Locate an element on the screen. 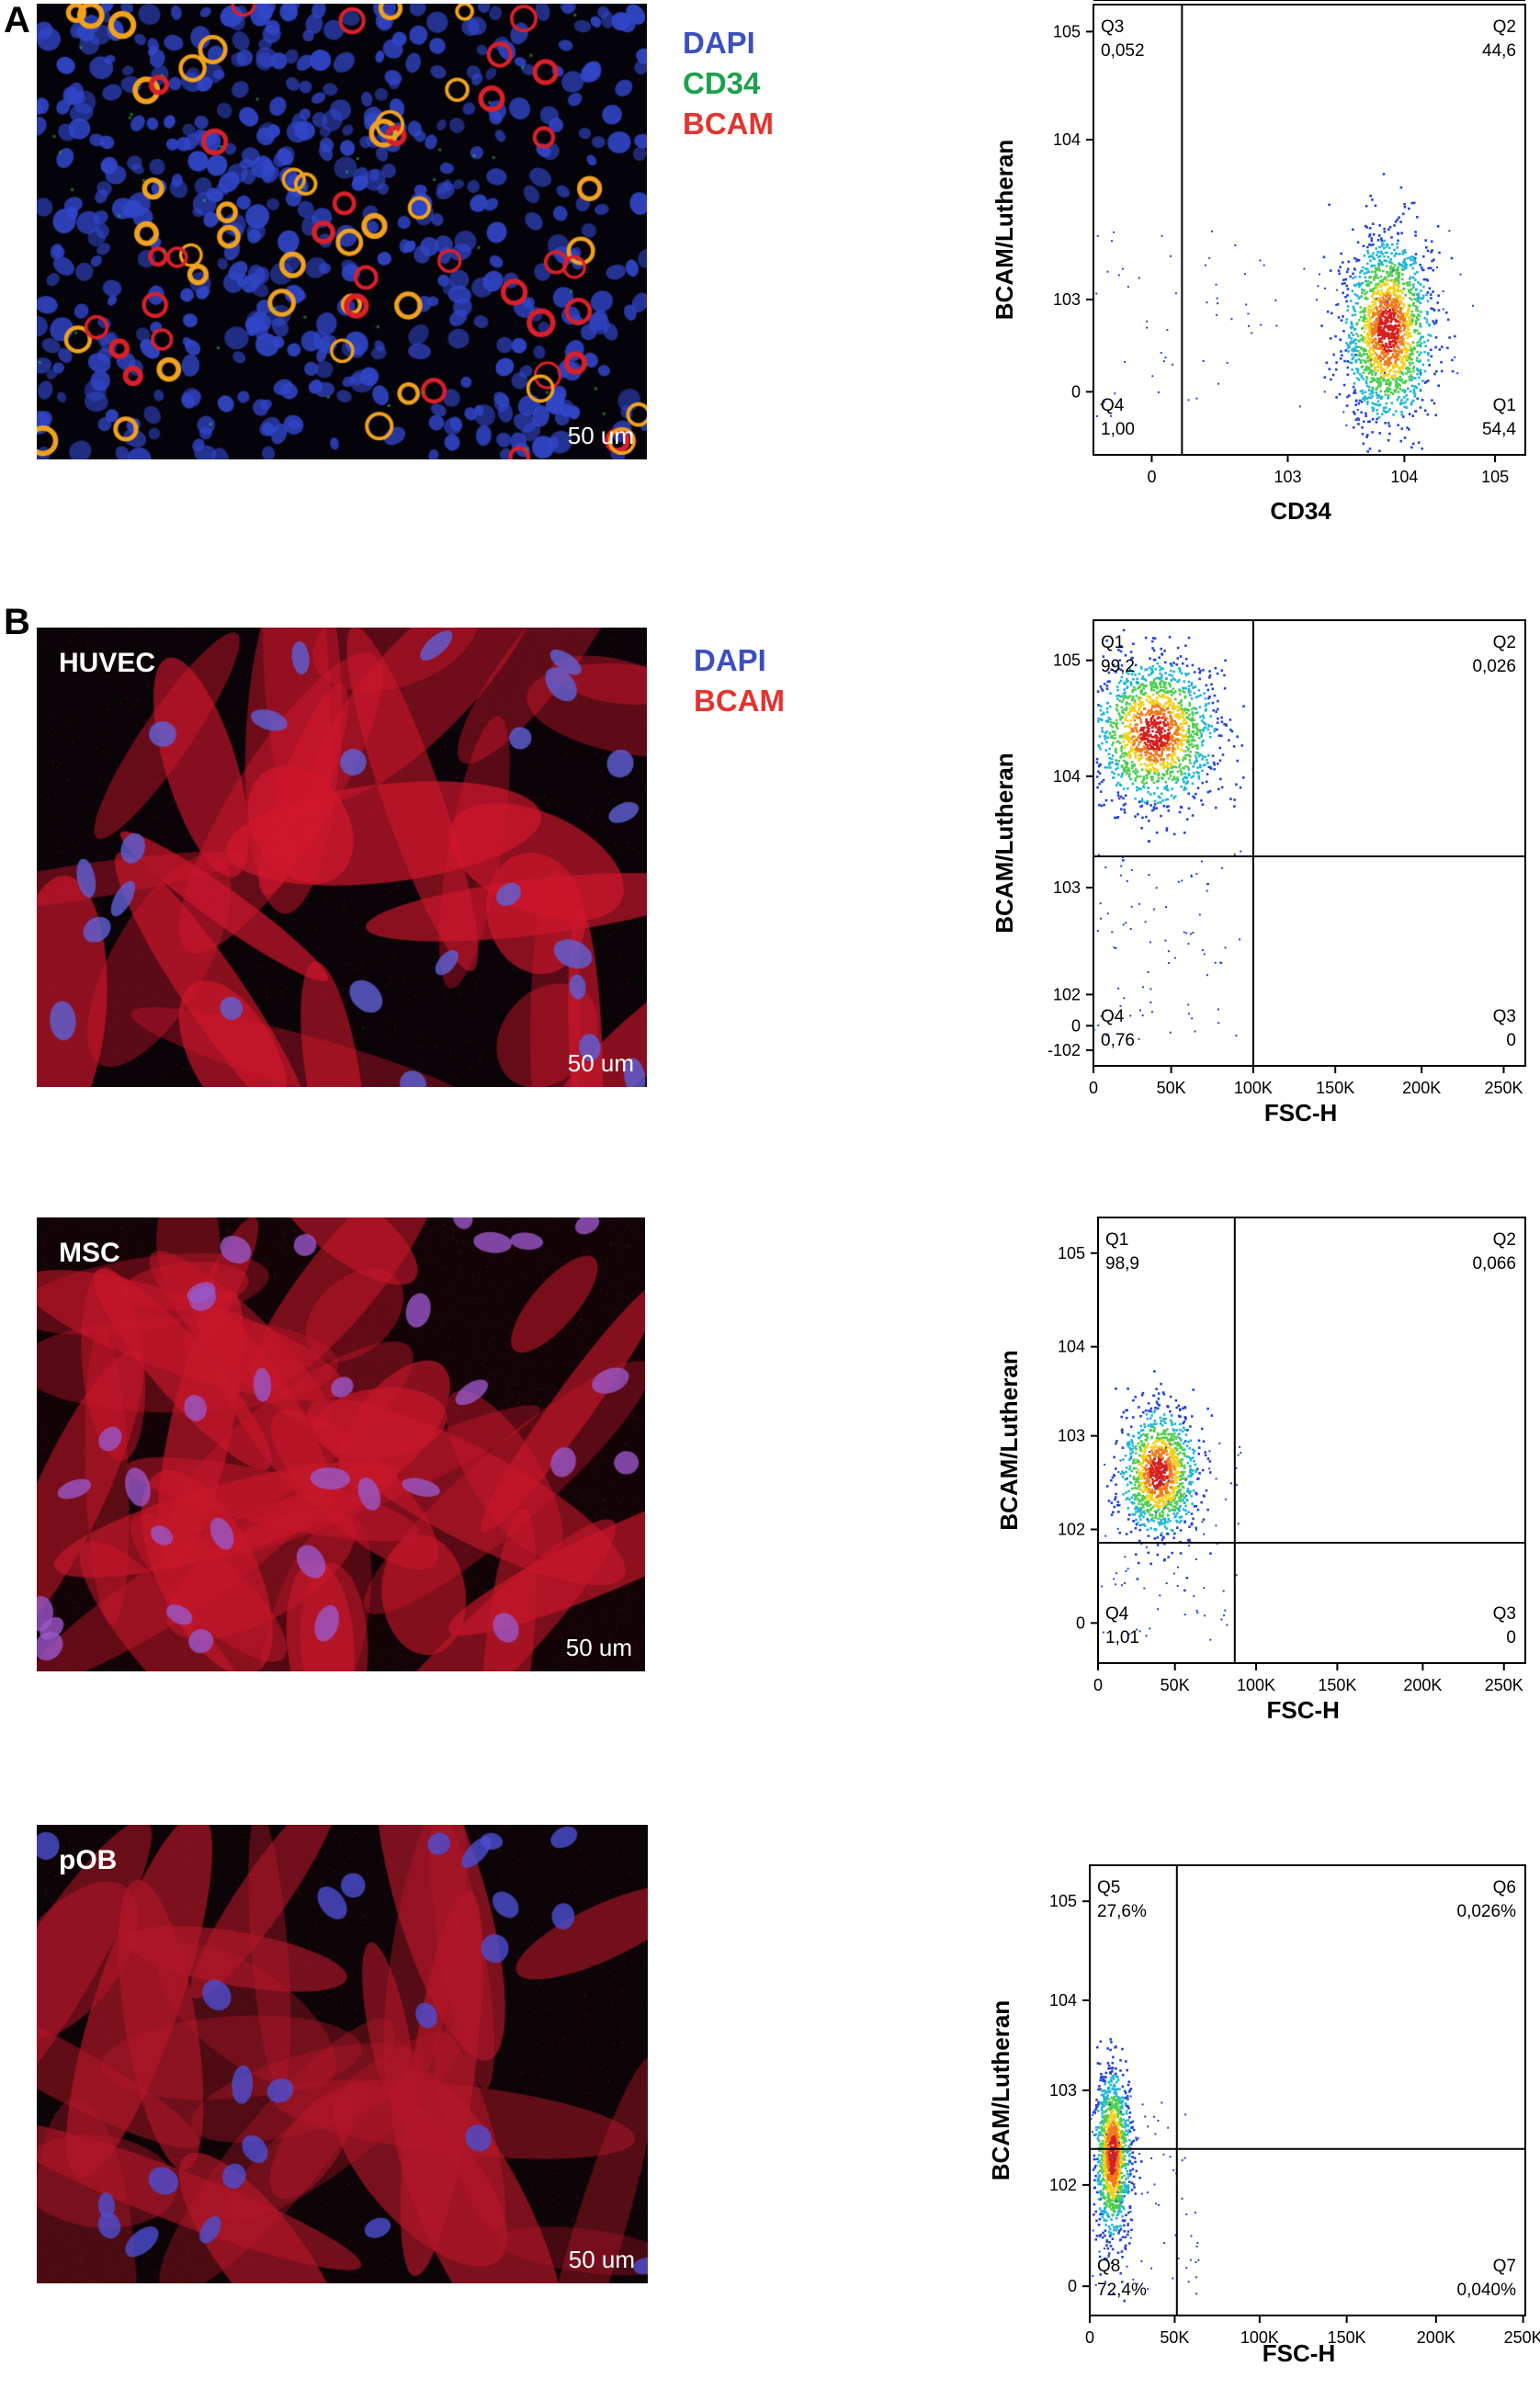  micrograph-huvec: HUVEC 50 um is located at coordinates (342, 857).